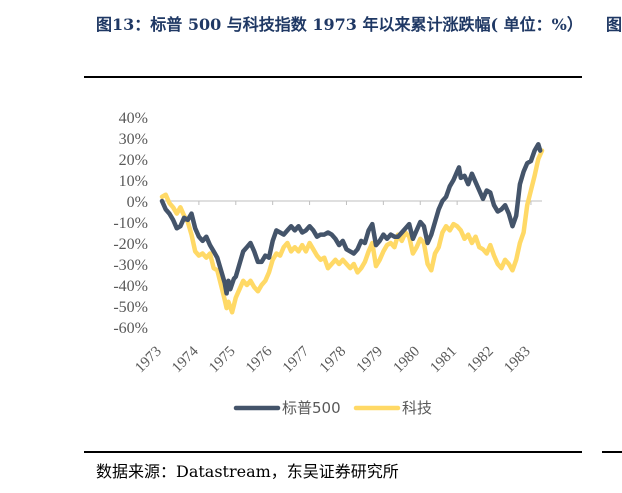  What do you see at coordinates (148, 360) in the screenshot?
I see `x-tick-label: 1973` at bounding box center [148, 360].